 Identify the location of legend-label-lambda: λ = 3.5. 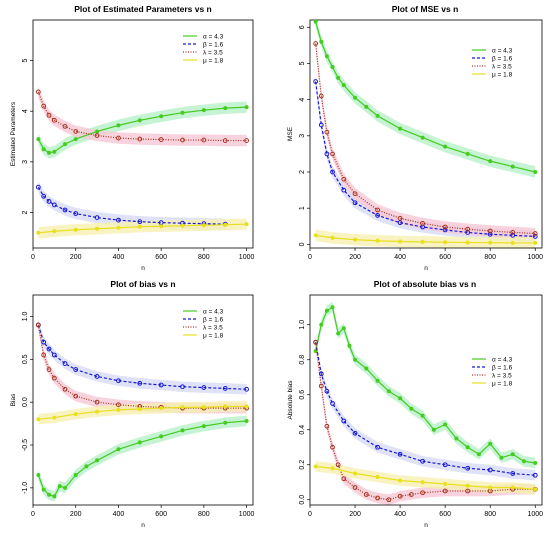
(213, 52).